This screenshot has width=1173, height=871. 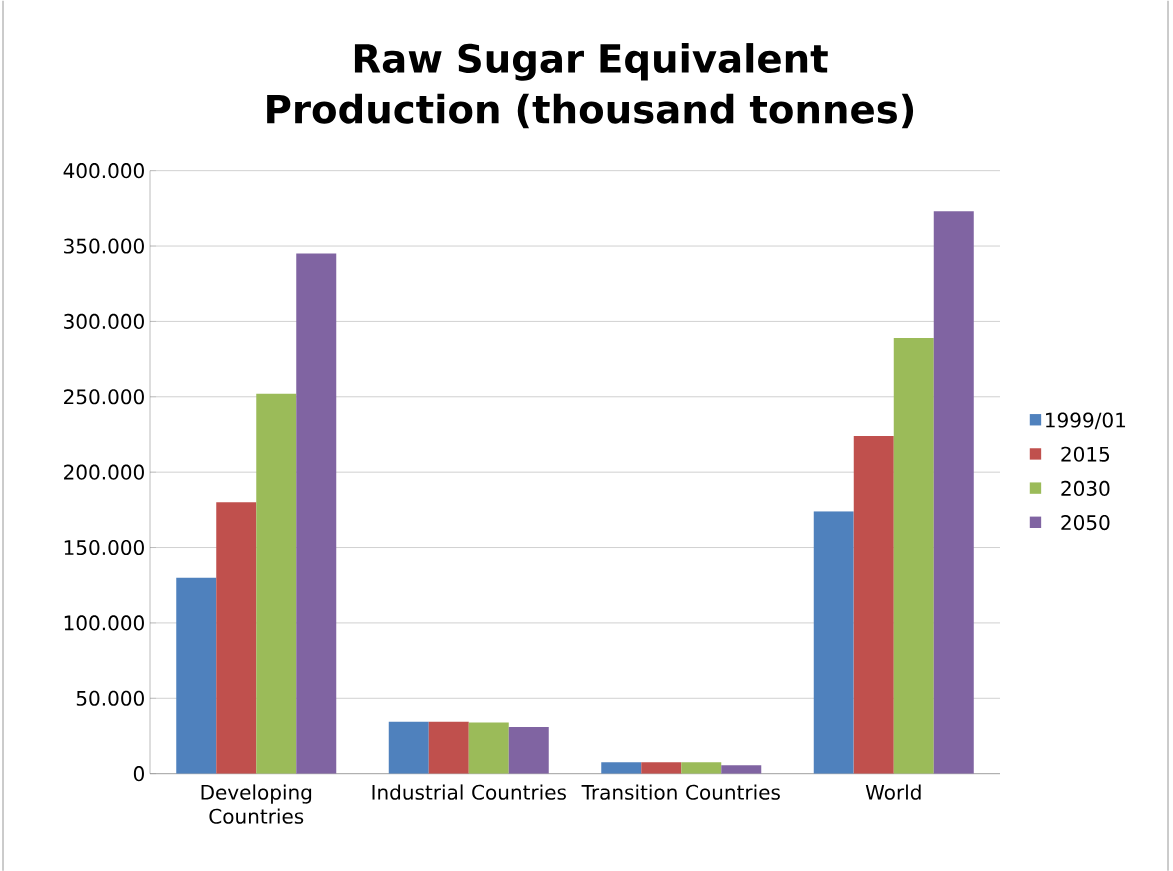 What do you see at coordinates (103, 170) in the screenshot?
I see `y-tick-label: 400.000` at bounding box center [103, 170].